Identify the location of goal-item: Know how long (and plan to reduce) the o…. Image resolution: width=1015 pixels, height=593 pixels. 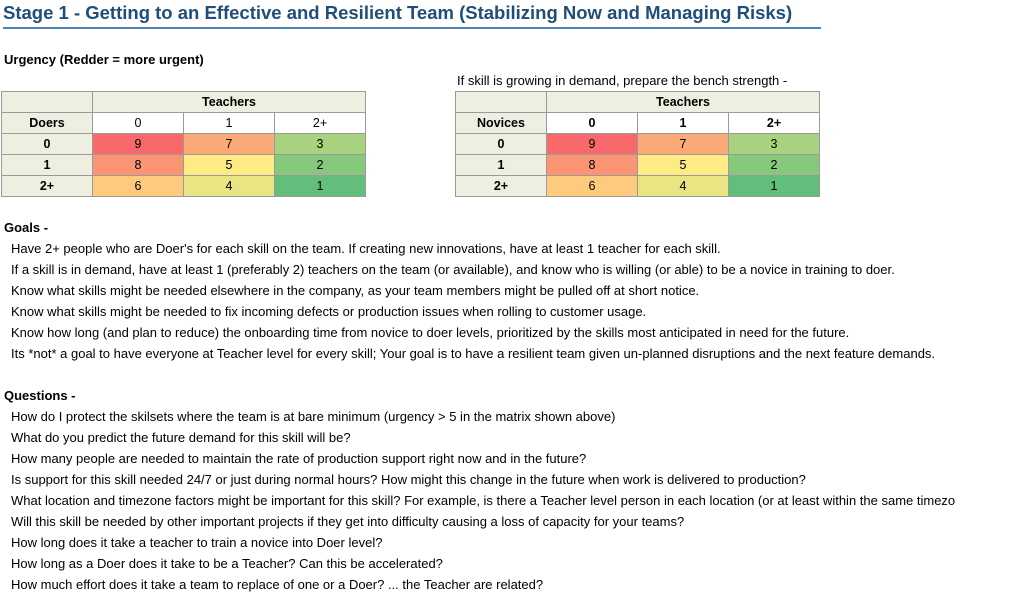
(430, 332).